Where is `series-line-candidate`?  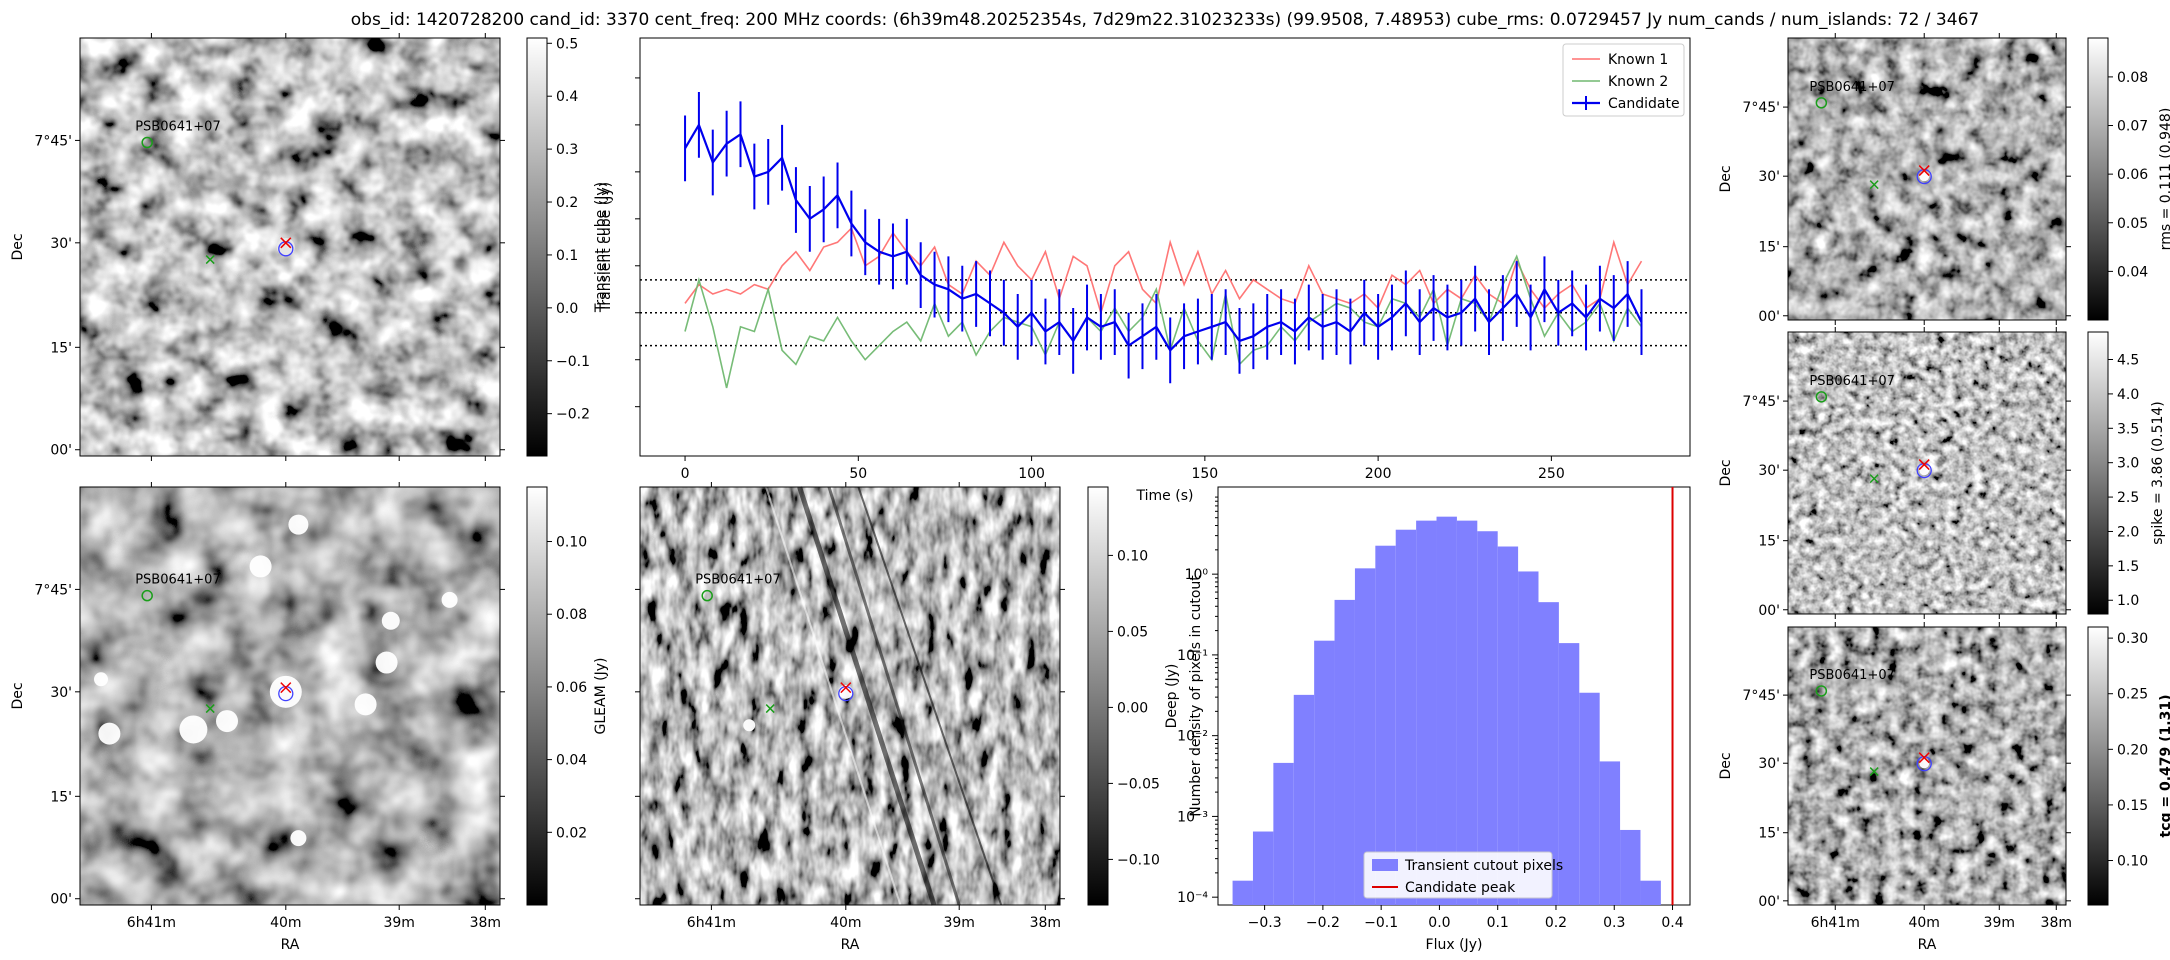 series-line-candidate is located at coordinates (1163, 237).